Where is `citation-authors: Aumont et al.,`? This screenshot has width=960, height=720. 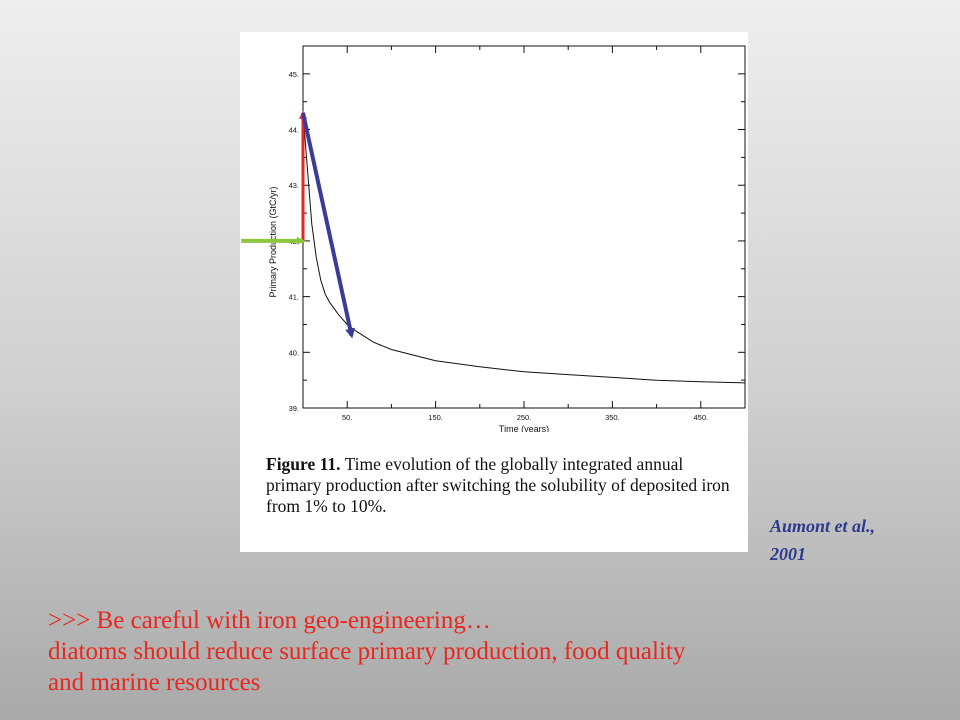 citation-authors: Aumont et al., is located at coordinates (823, 526).